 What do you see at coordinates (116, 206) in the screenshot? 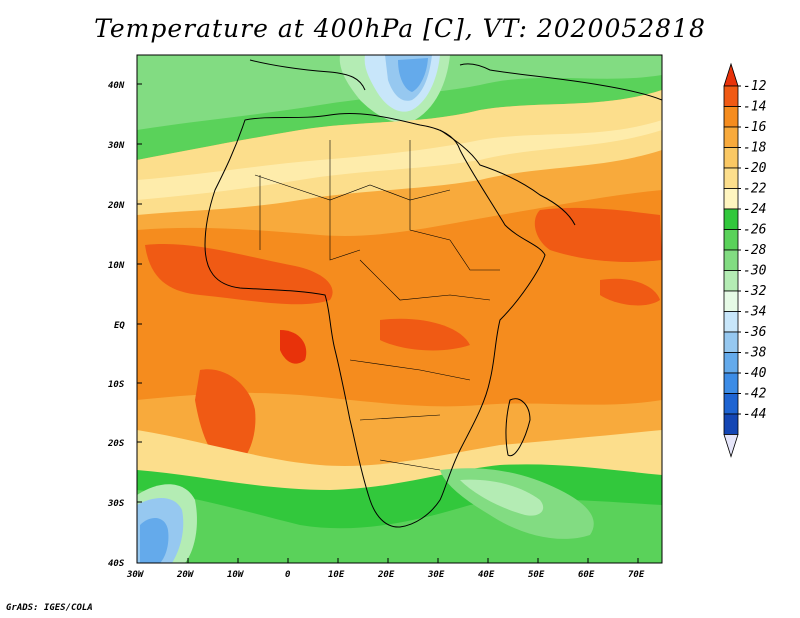
I see `lat-label: 20N` at bounding box center [116, 206].